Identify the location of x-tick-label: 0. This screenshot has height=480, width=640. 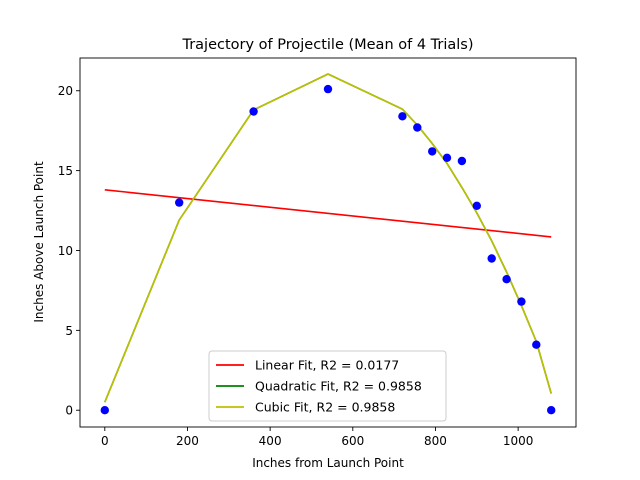
(105, 441).